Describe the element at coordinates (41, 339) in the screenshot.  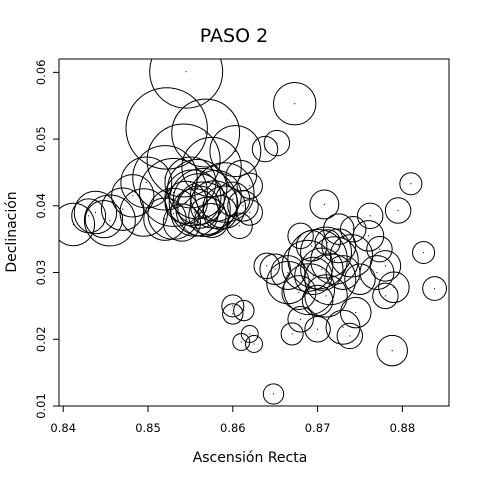
I see `y-tick-label: 0.02` at that location.